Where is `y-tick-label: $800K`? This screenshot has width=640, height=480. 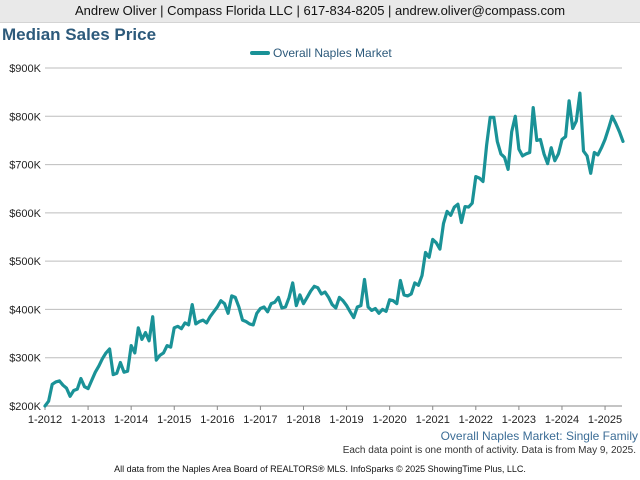
y-tick-label: $800K is located at coordinates (25, 117).